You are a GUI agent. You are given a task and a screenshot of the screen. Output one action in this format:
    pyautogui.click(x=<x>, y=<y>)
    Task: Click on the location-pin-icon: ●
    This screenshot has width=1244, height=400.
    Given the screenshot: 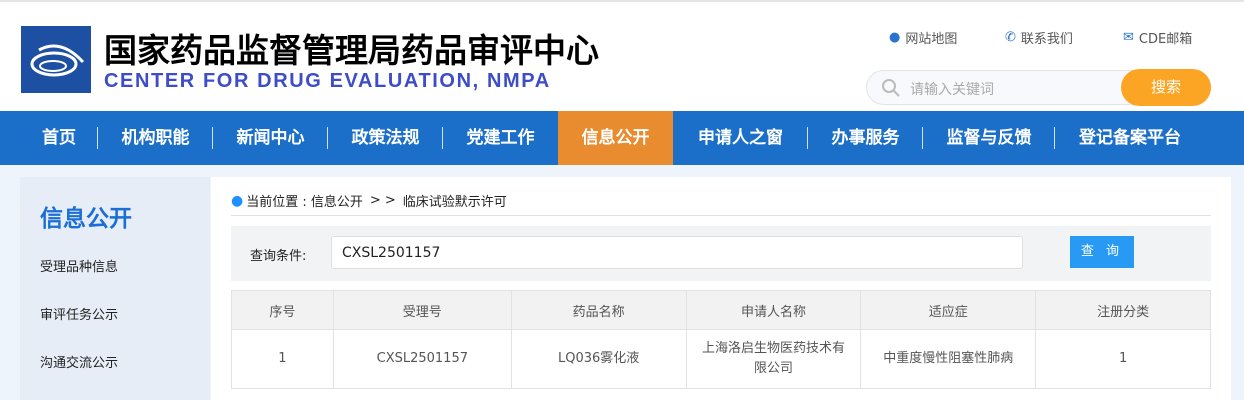 What is the action you would take?
    pyautogui.click(x=237, y=200)
    